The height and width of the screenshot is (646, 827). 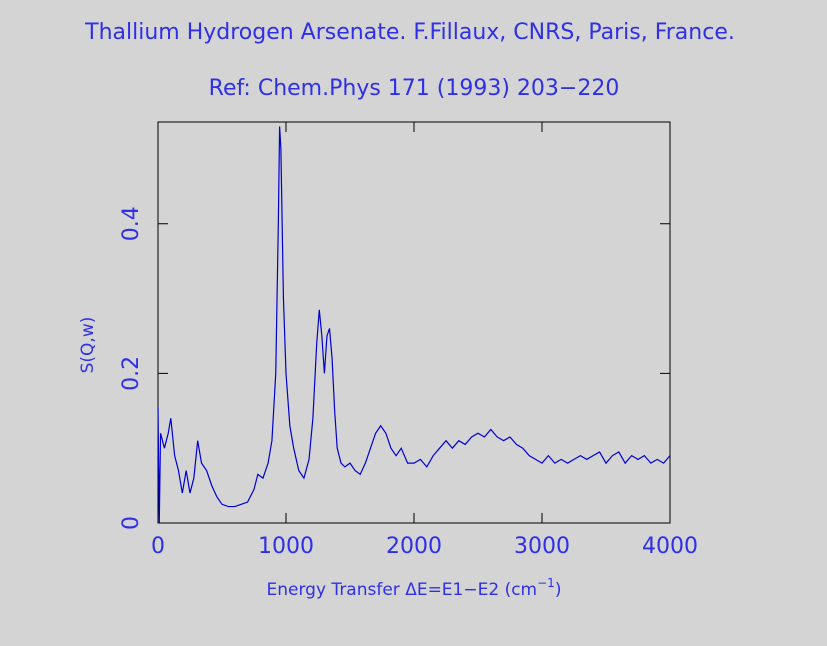 What do you see at coordinates (546, 583) in the screenshot?
I see `x-axis-label-superscript: −1` at bounding box center [546, 583].